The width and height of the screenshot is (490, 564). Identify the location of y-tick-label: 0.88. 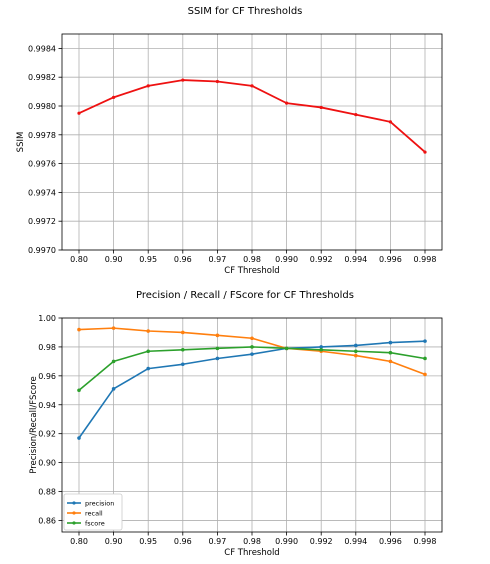
(47, 492).